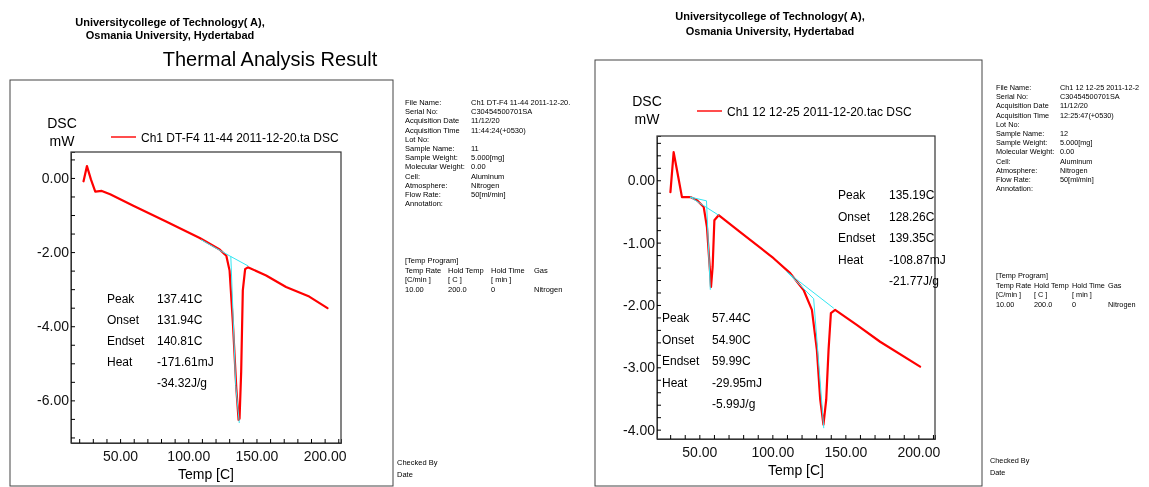  What do you see at coordinates (712, 361) in the screenshot?
I see `text: Peak 57.44C Onset 54.90C Endset 59.99C Heat -29.95mJ -5.99J/g` at bounding box center [712, 361].